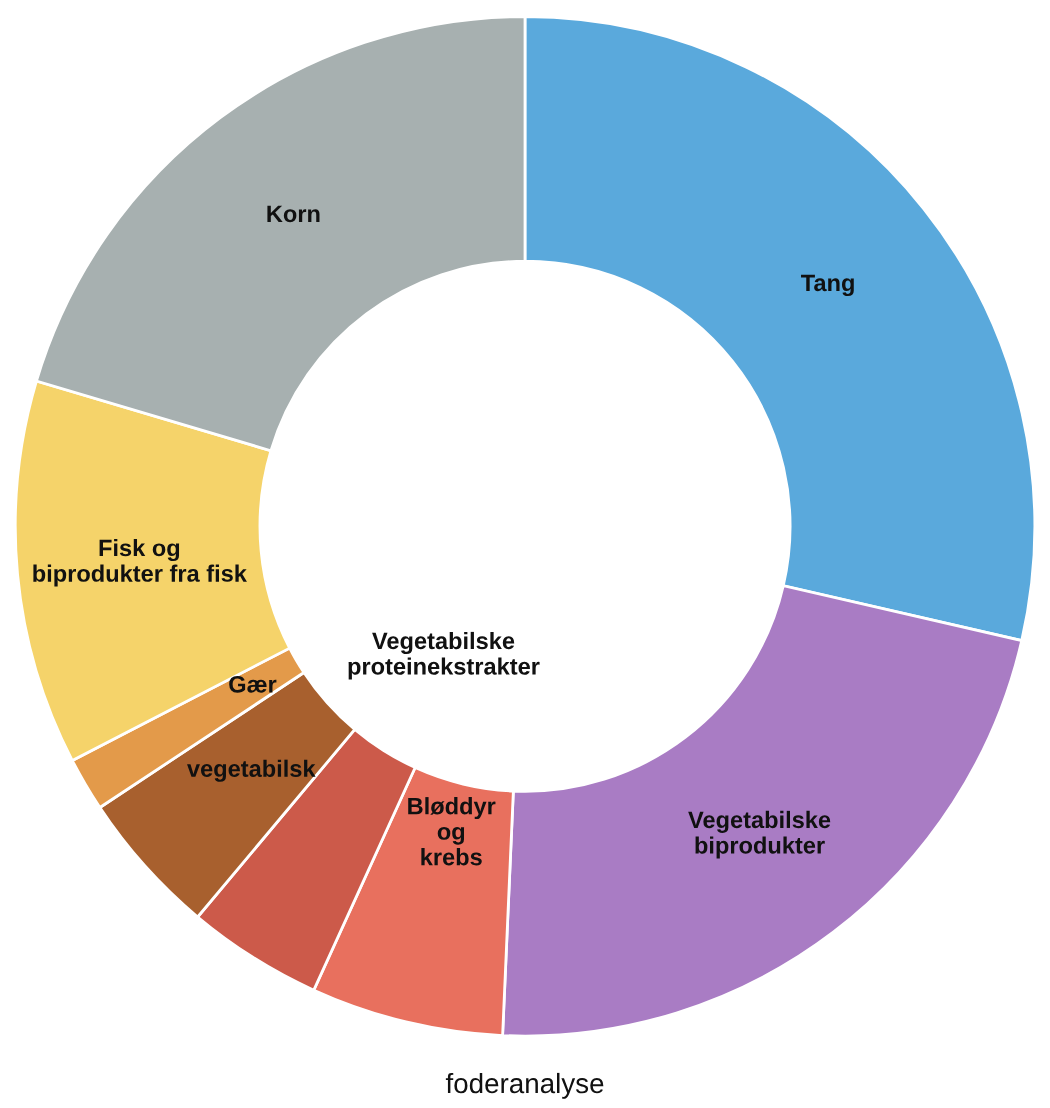 The width and height of the screenshot is (1050, 1108). I want to click on slice-label: Gær, so click(253, 684).